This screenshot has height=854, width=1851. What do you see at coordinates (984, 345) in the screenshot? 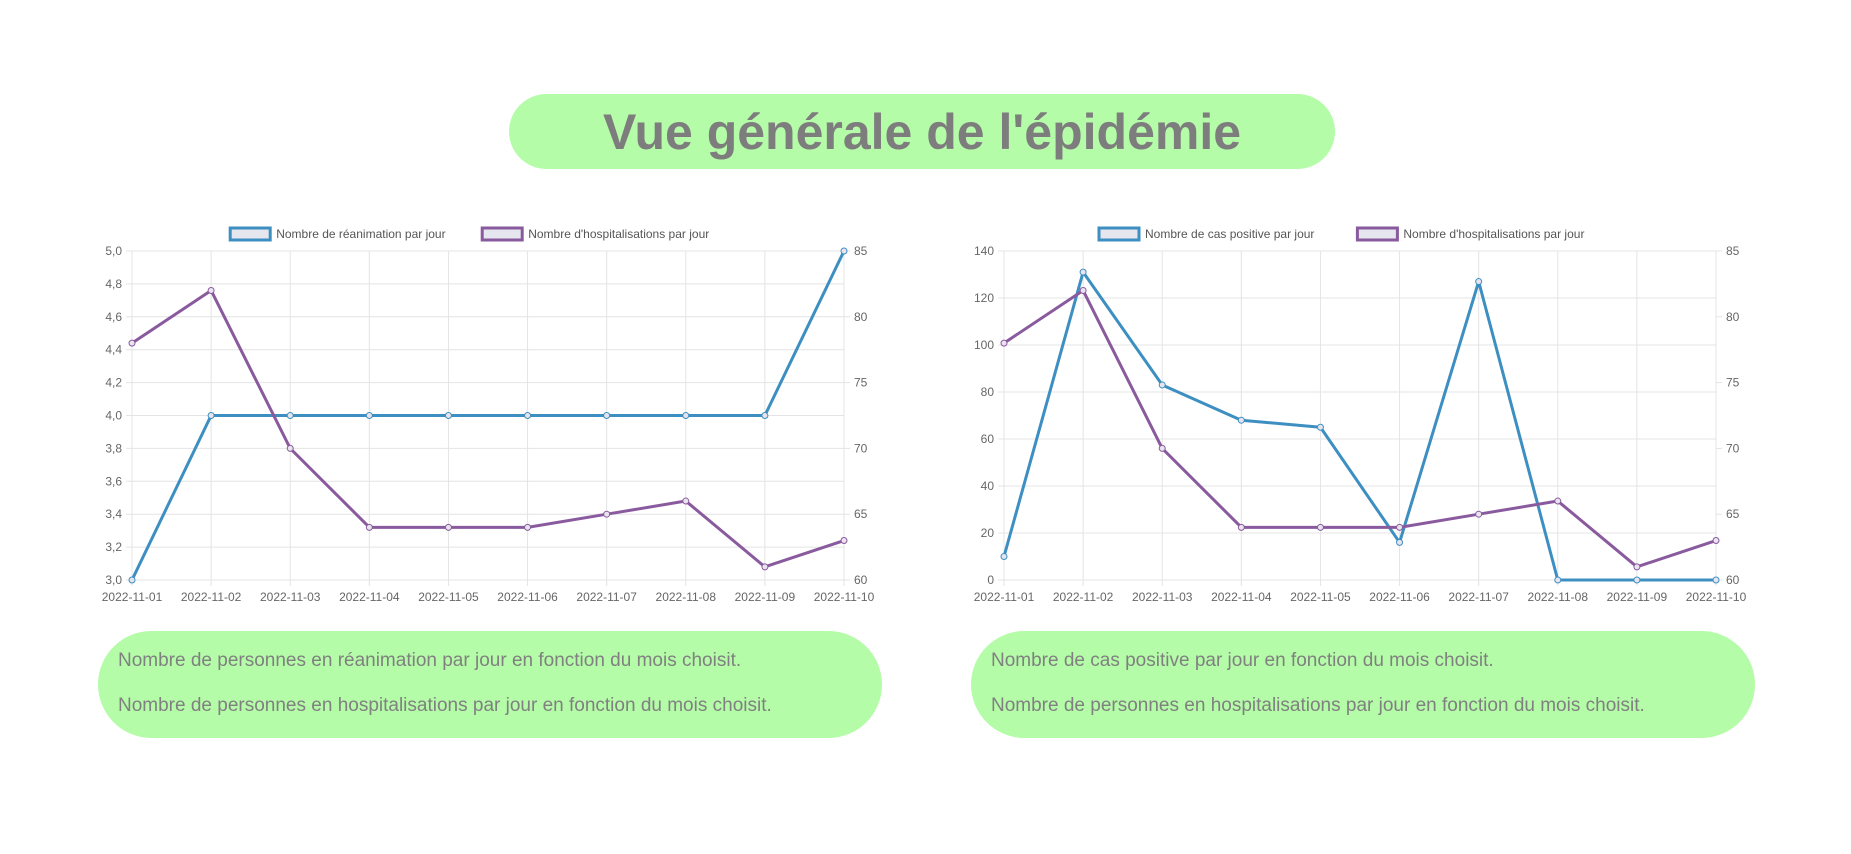
I see `y-left-tick-label: 100` at bounding box center [984, 345].